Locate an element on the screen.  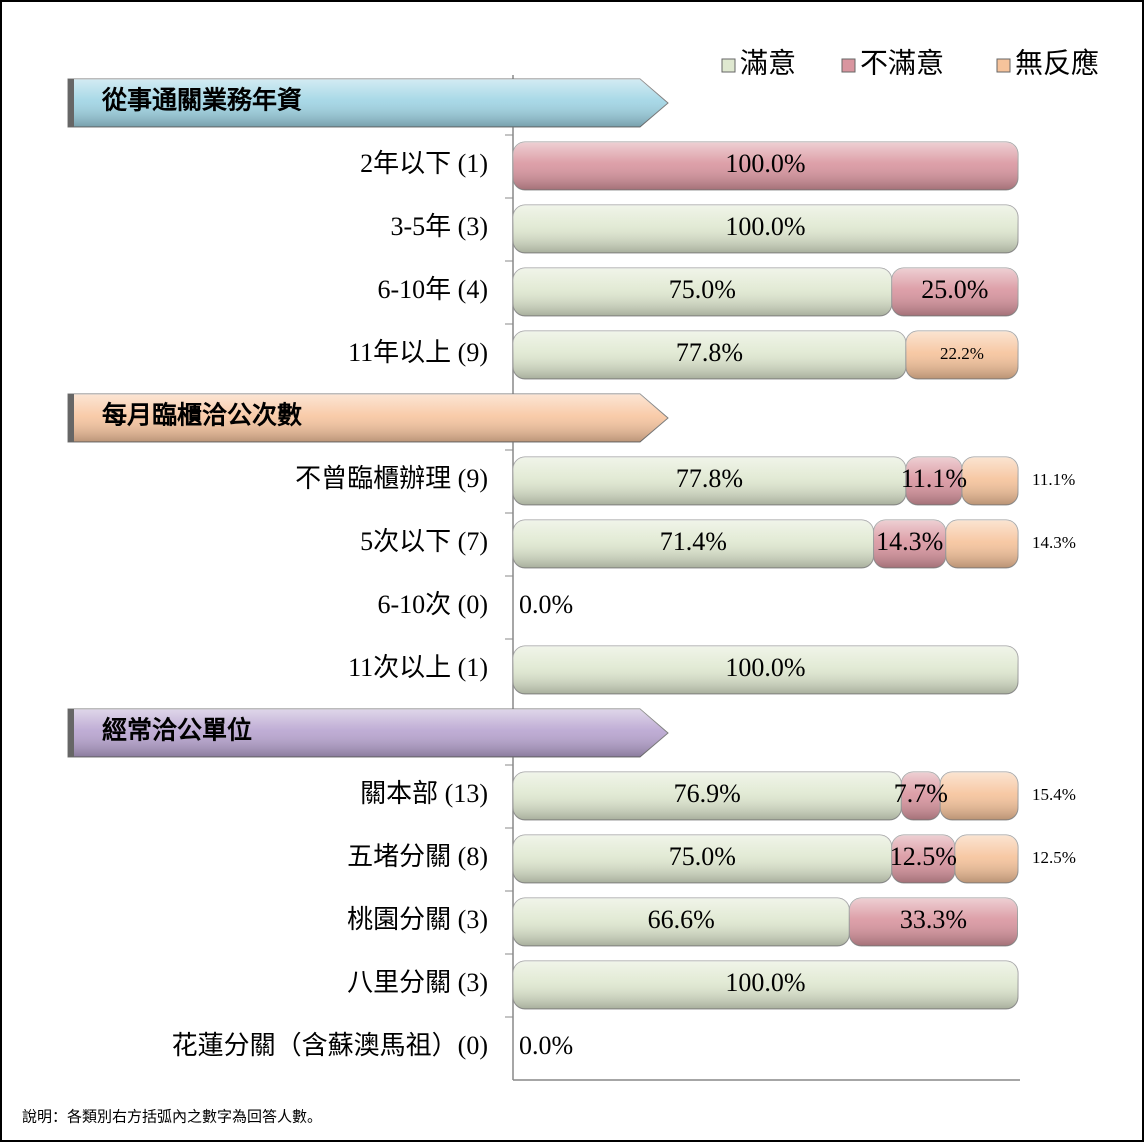
category-label: 八里分關 (3) is located at coordinates (417, 982).